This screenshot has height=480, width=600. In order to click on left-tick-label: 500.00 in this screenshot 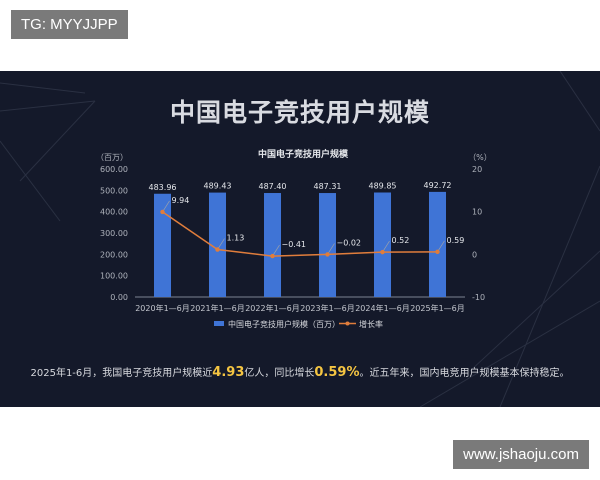, I will do `click(114, 190)`.